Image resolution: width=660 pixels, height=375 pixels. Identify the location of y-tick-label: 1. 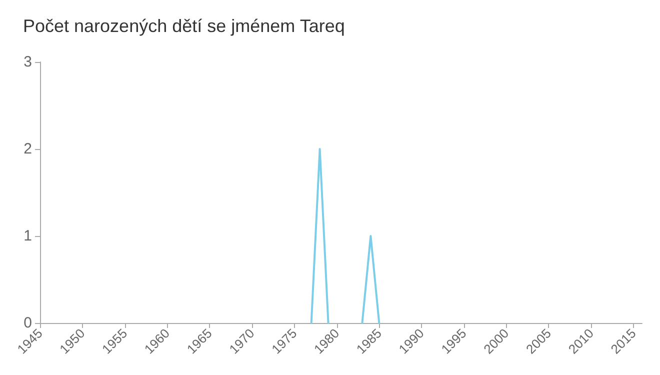
(28, 236).